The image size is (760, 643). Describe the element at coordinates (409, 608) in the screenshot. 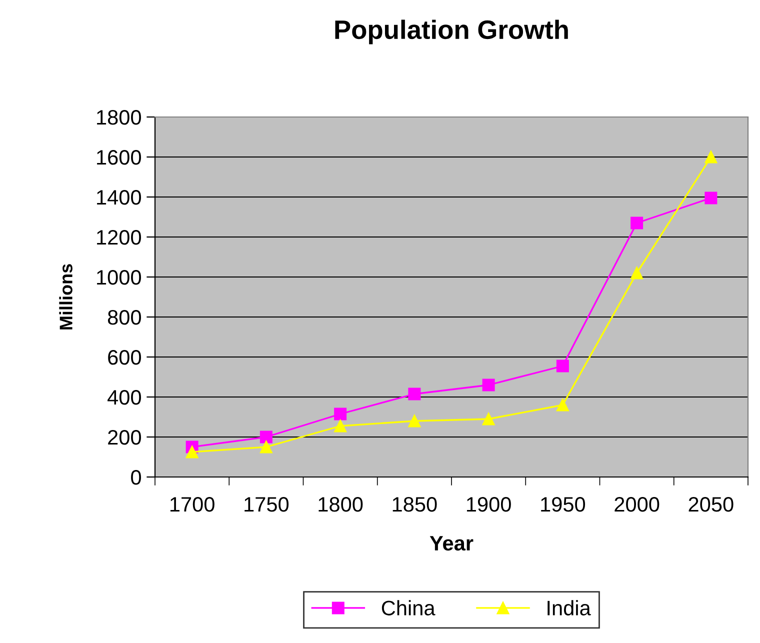

I see `legend-label: China` at that location.